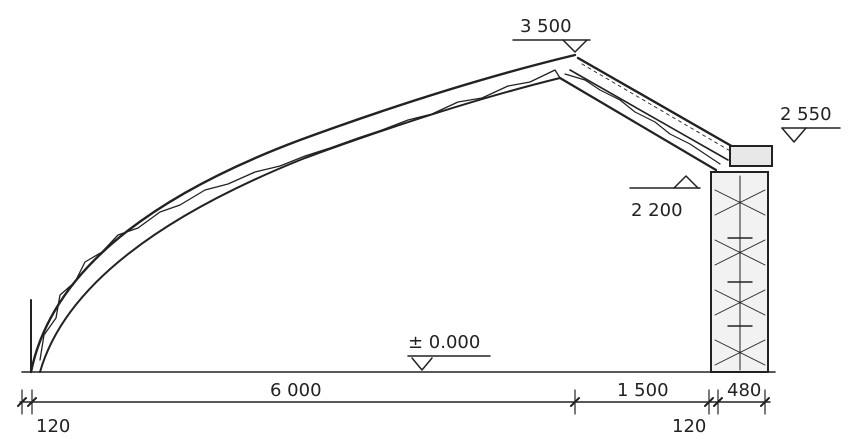 The image size is (856, 439). I want to click on elevation-marker-beam-seat: 2 200, so click(665, 198).